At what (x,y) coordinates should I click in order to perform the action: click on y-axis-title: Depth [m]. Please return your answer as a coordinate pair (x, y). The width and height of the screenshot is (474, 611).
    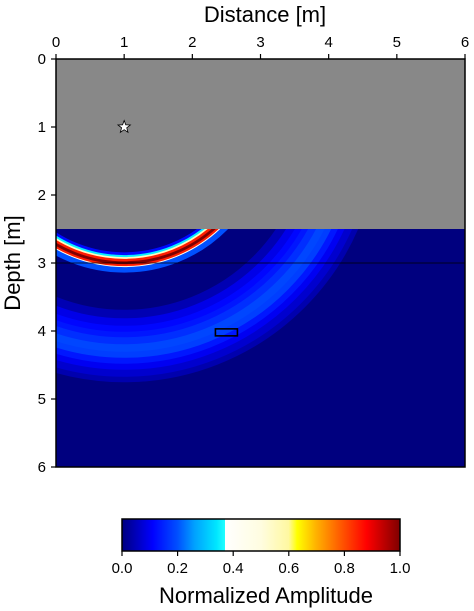
    Looking at the image, I should click on (12, 262).